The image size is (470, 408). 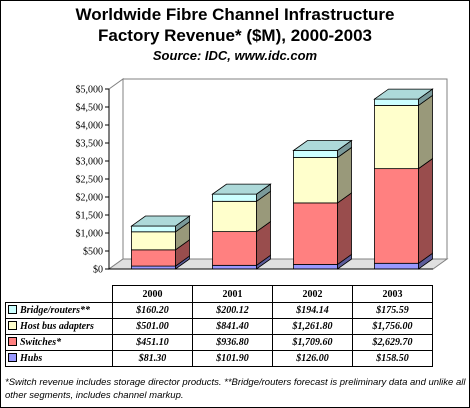 I want to click on data-cell: $200.12, so click(x=232, y=310).